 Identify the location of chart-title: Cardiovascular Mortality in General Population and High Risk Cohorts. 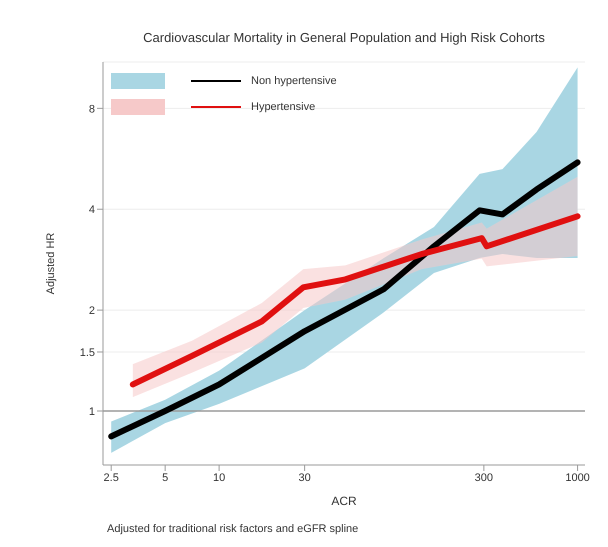
(344, 37).